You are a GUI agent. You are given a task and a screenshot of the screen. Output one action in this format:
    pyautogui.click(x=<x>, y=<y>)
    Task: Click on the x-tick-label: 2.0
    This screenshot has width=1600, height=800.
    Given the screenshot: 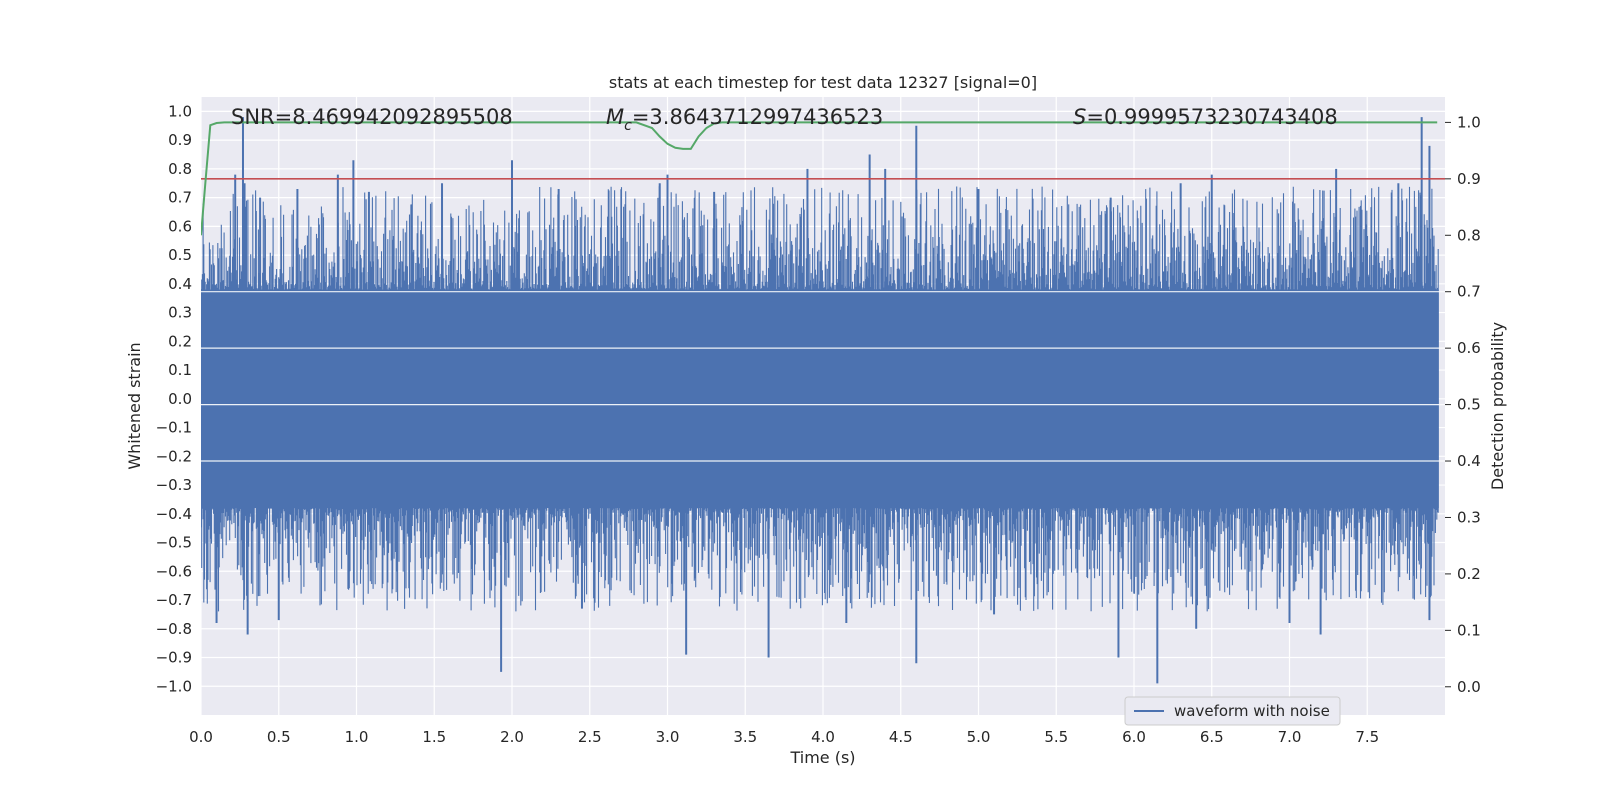 What is the action you would take?
    pyautogui.click(x=512, y=737)
    